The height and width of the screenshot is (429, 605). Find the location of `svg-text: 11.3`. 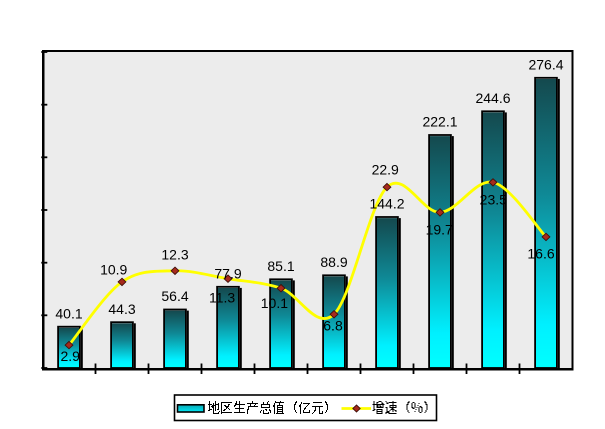

svg-text: 11.3 is located at coordinates (222, 297).